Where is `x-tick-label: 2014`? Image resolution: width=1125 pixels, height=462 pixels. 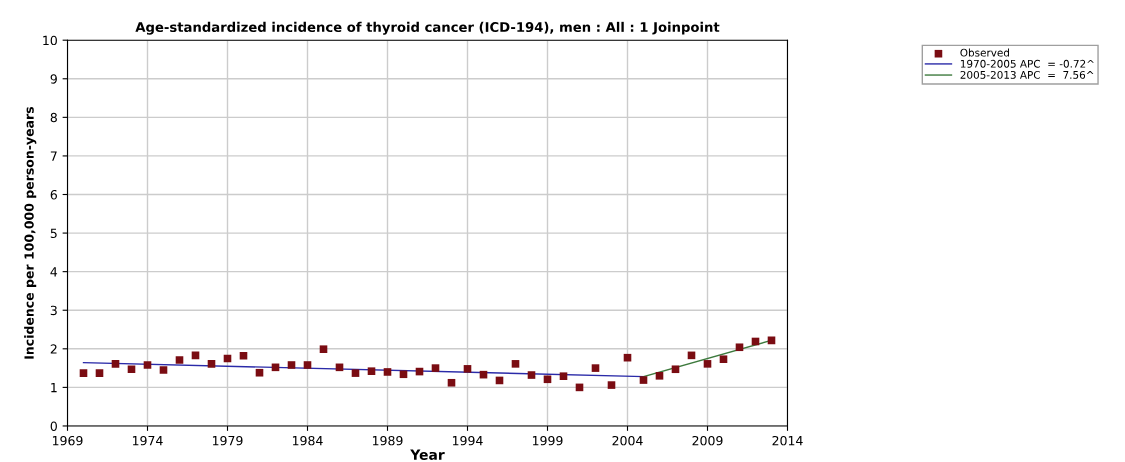
x-tick-label: 2014 is located at coordinates (787, 440).